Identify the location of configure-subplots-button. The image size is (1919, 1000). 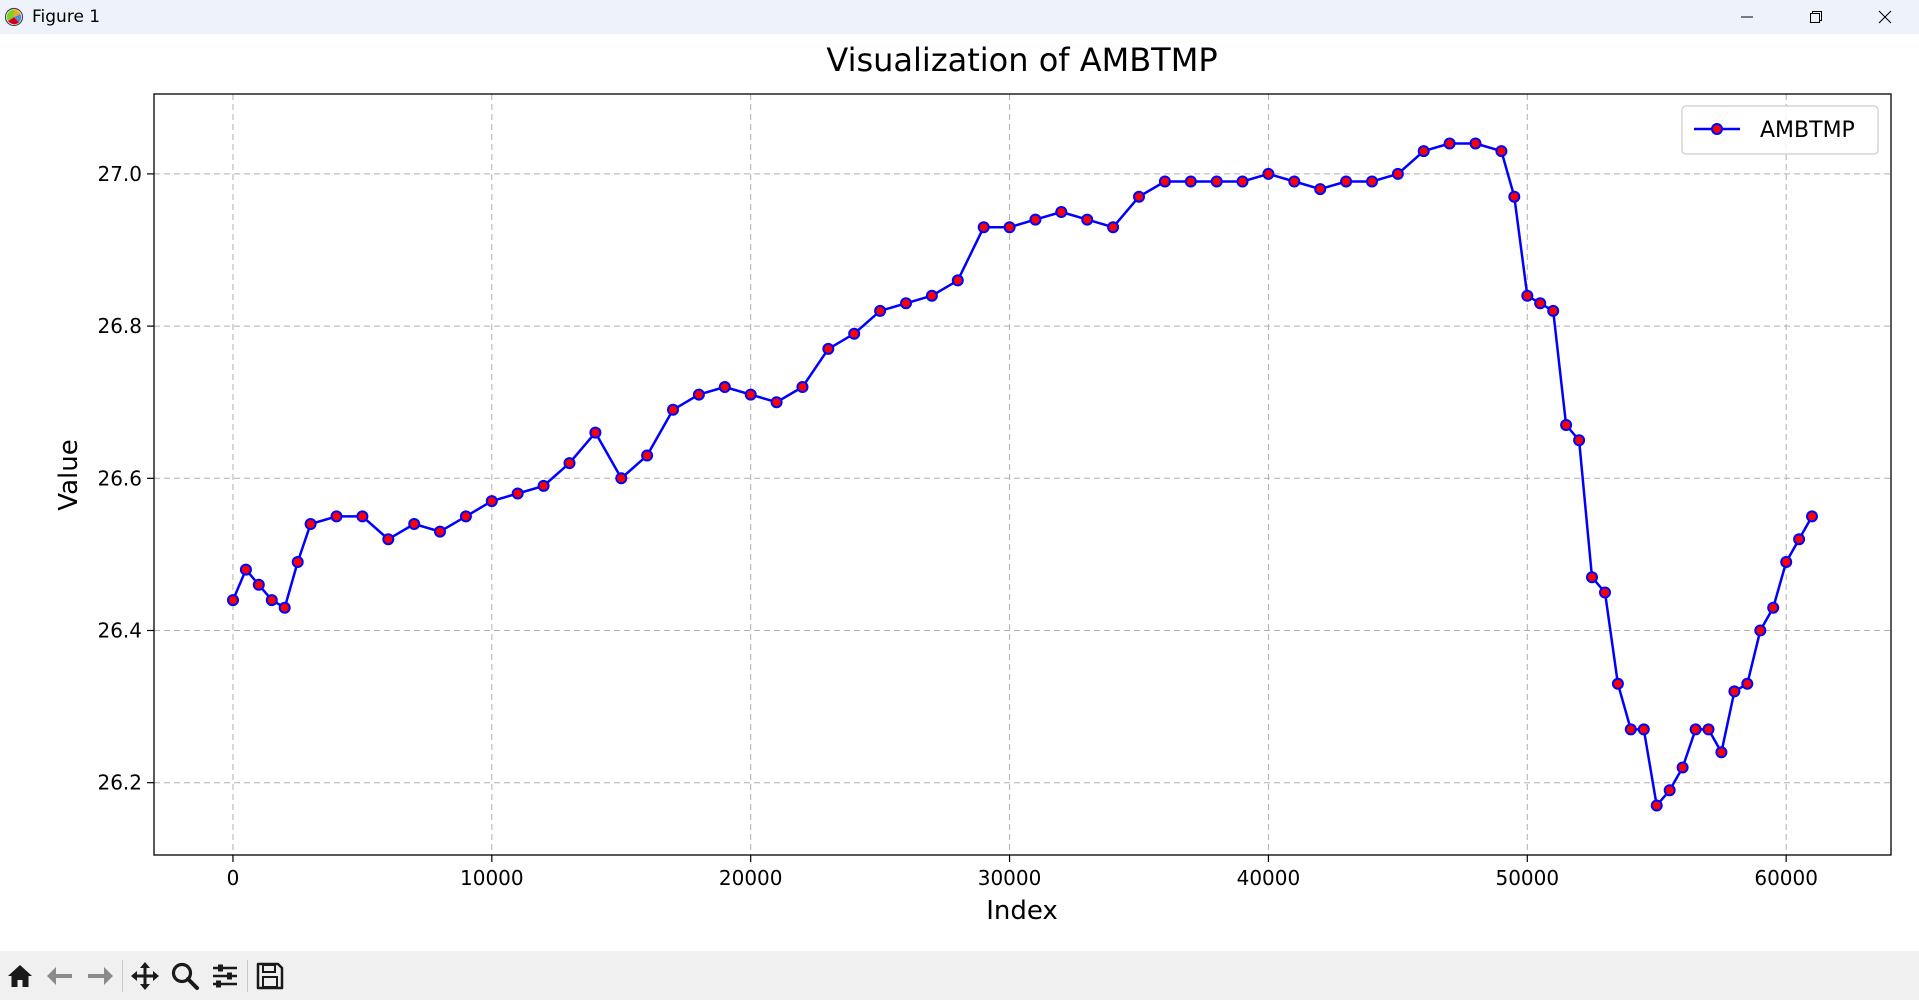
(225, 976).